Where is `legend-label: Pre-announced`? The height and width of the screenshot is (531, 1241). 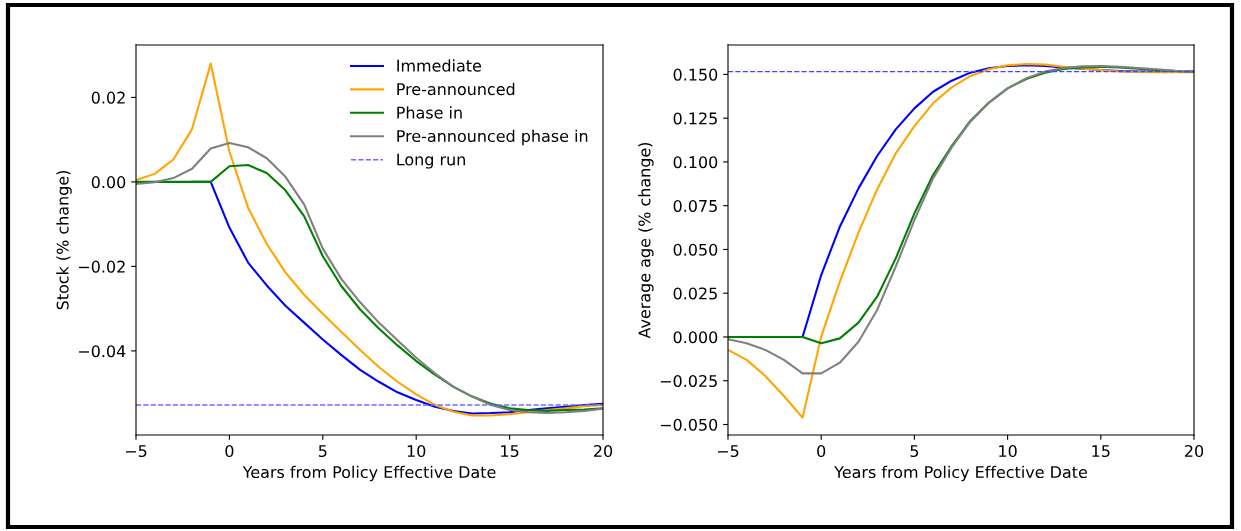
legend-label: Pre-announced is located at coordinates (456, 89).